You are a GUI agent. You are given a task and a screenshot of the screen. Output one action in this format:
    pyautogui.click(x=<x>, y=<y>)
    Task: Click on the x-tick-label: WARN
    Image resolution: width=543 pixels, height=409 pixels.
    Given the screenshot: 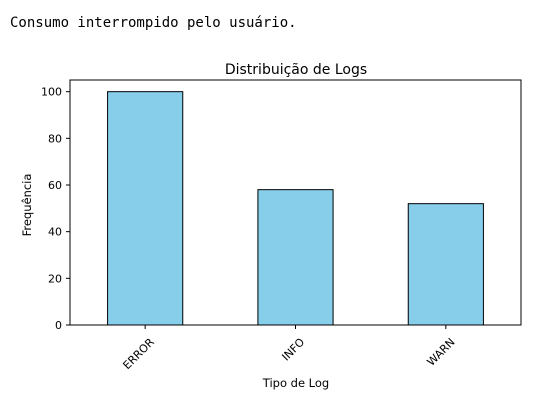 What is the action you would take?
    pyautogui.click(x=441, y=352)
    